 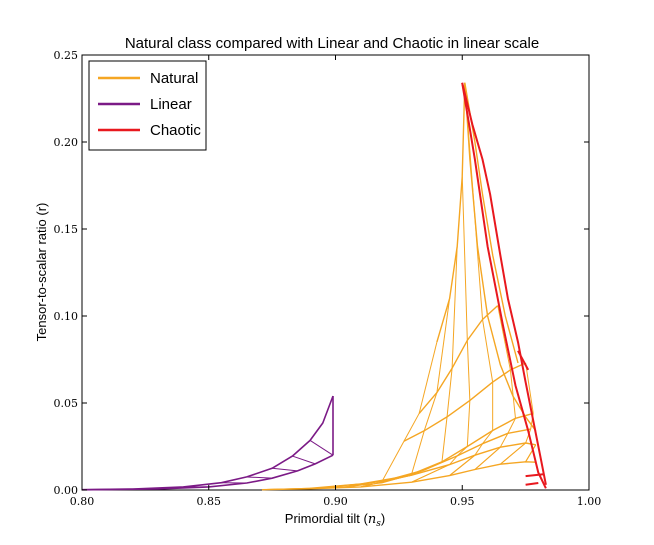 What do you see at coordinates (383, 518) in the screenshot?
I see `x-axis-label-end: )` at bounding box center [383, 518].